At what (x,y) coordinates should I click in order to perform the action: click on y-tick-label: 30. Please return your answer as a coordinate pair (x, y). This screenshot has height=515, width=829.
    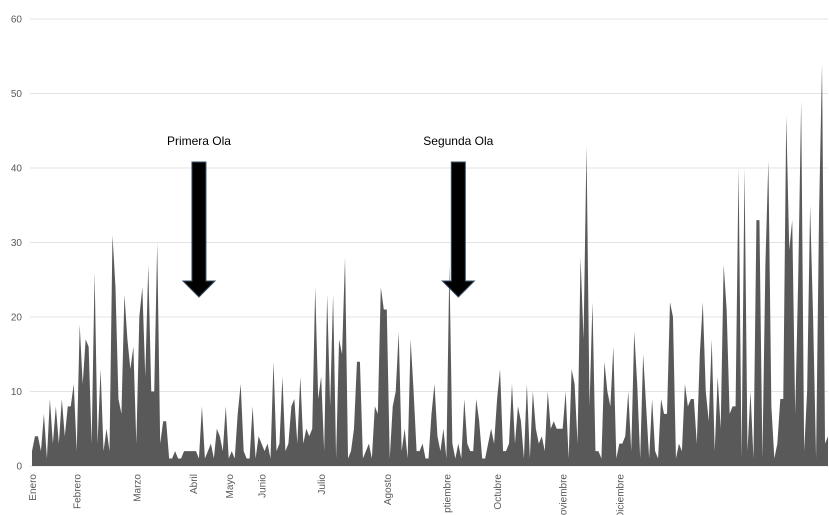
    Looking at the image, I should click on (17, 243).